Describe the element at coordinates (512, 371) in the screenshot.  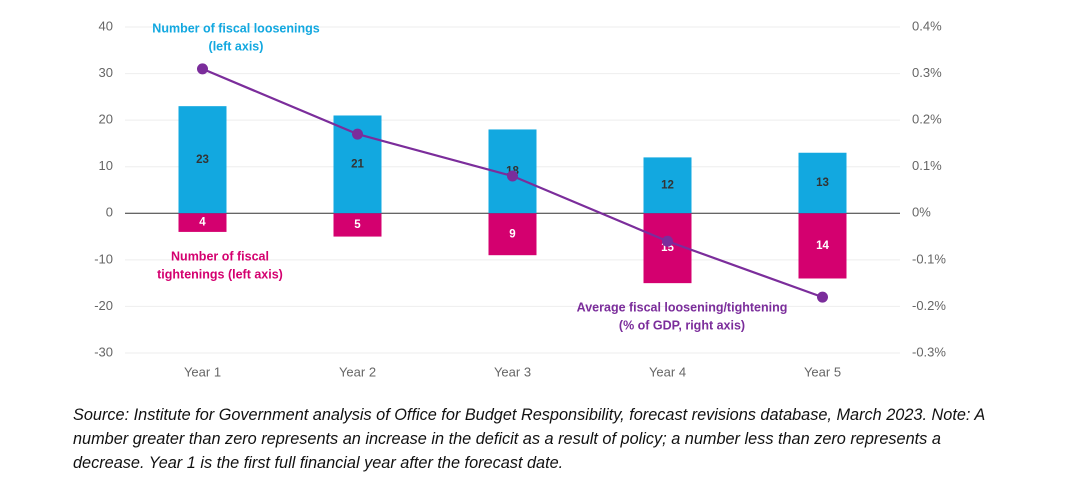
I see `x-tick-label: Year 3` at that location.